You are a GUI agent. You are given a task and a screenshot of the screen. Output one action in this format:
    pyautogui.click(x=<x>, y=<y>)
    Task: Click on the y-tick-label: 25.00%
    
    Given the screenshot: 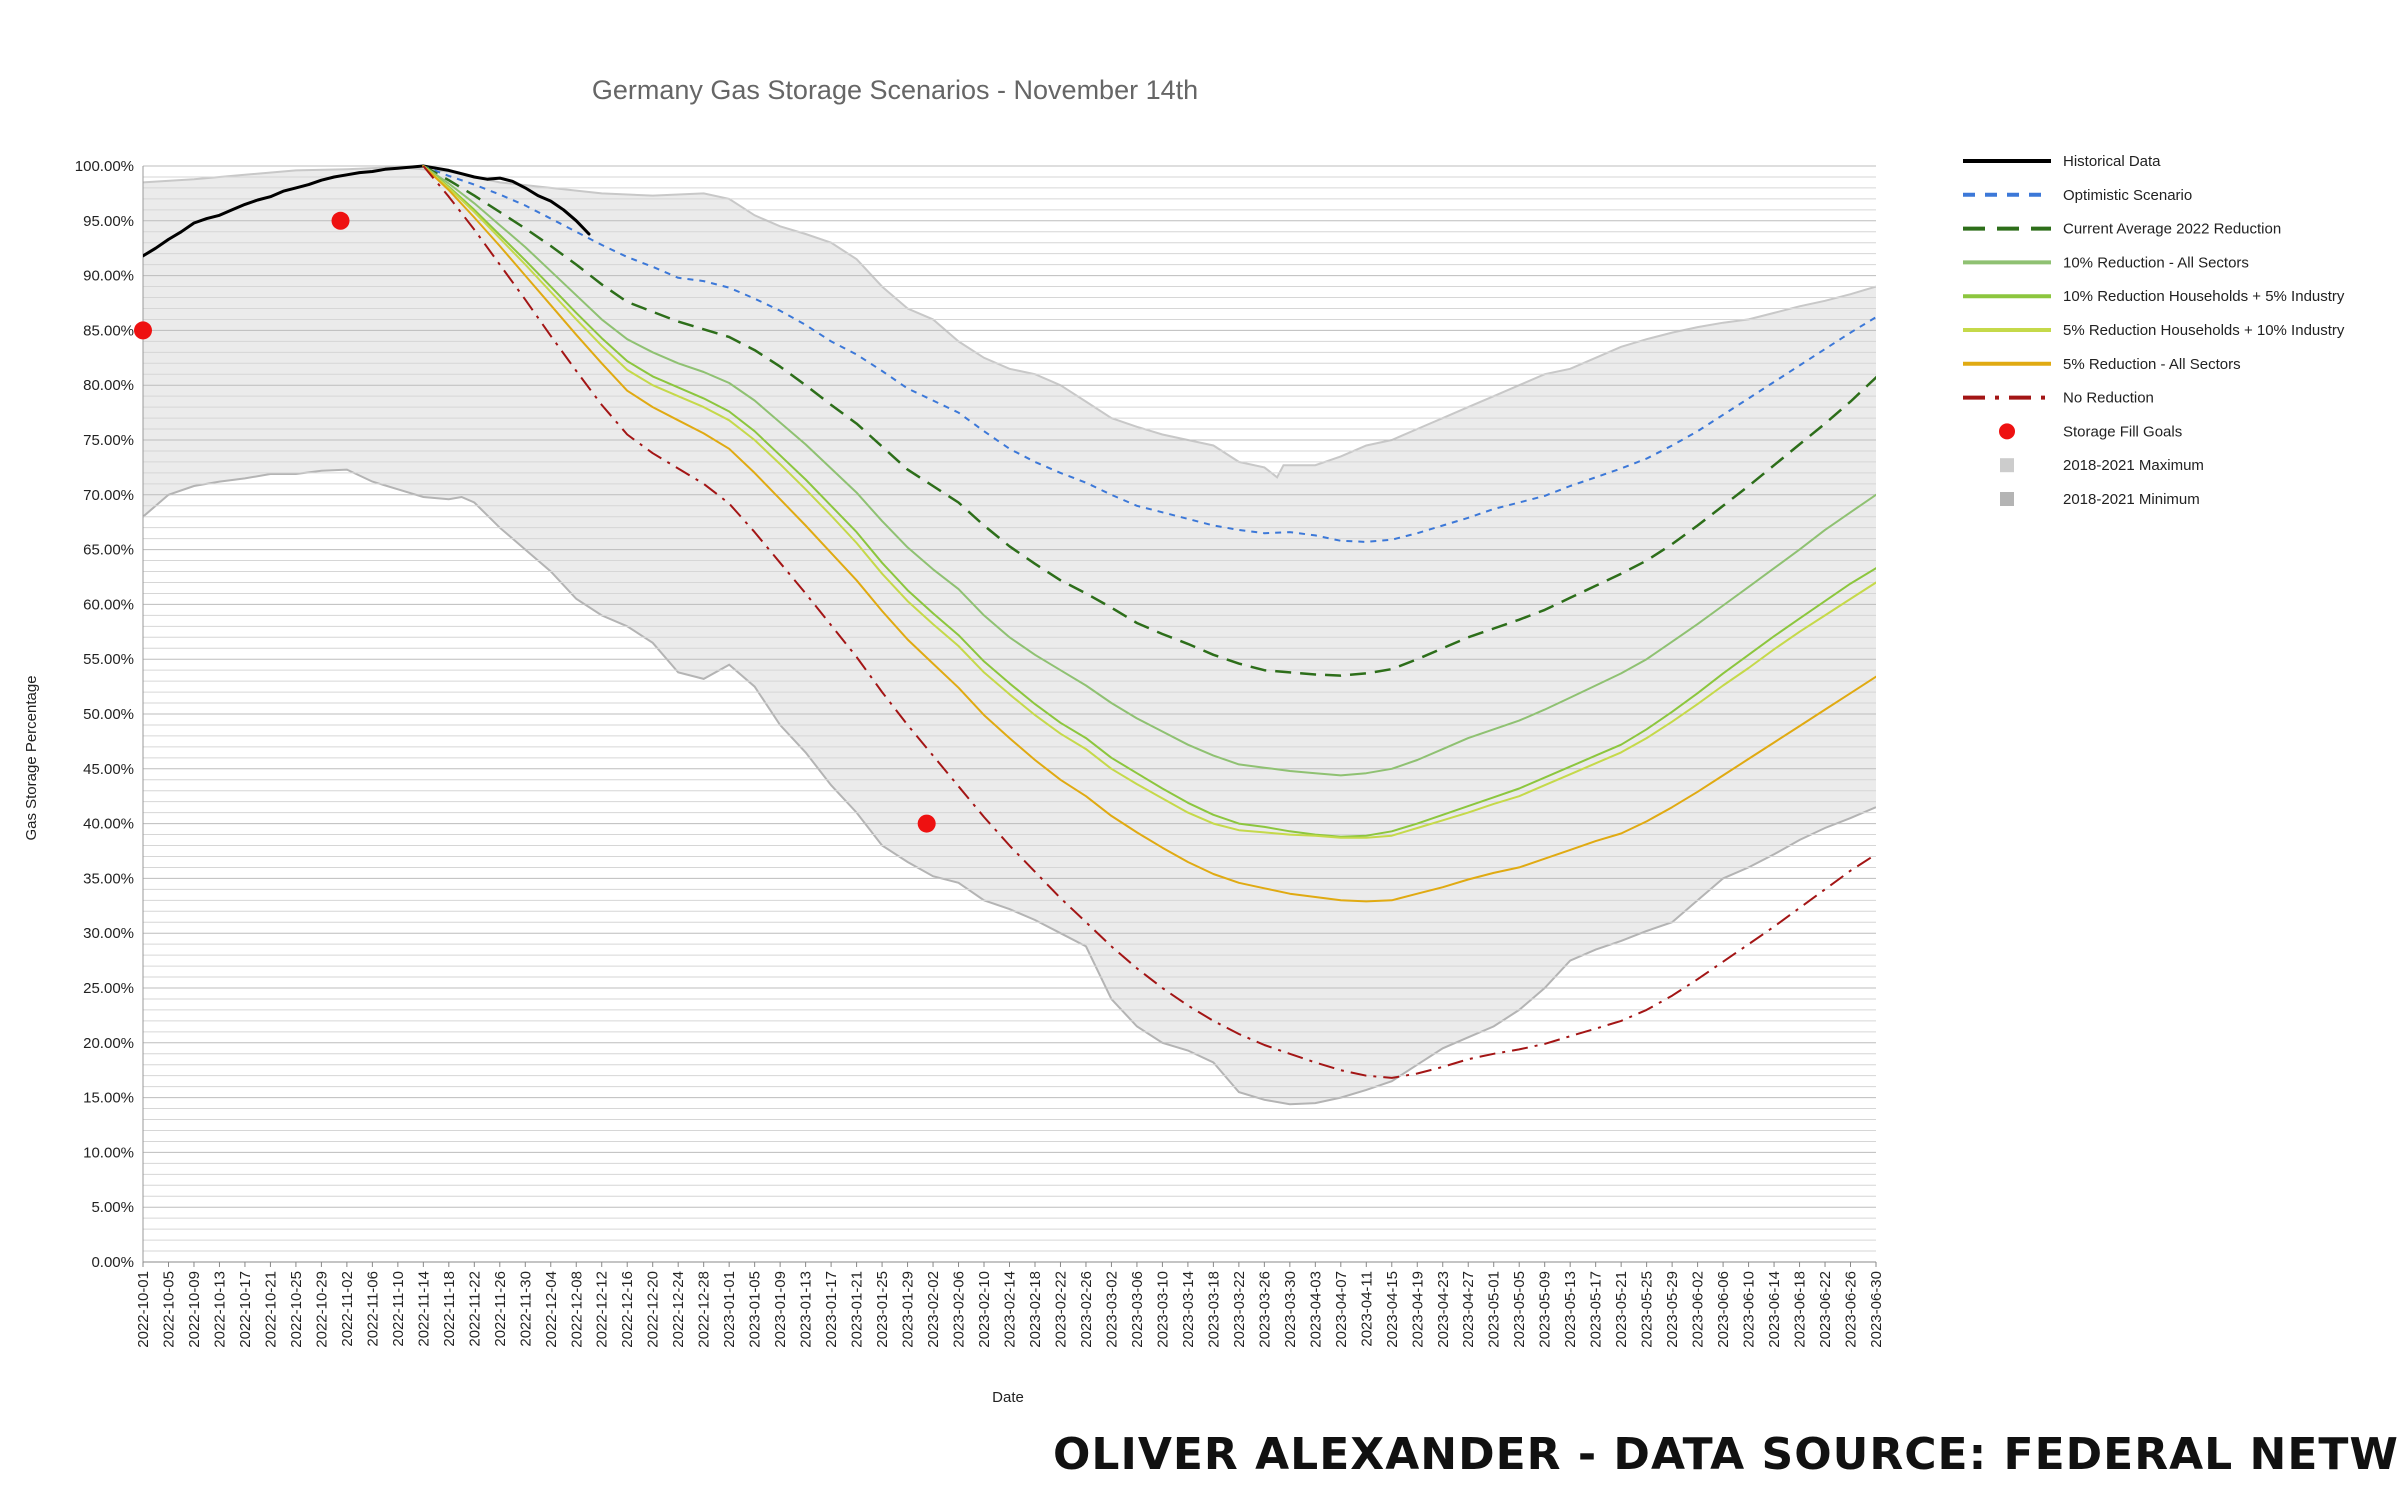 What is the action you would take?
    pyautogui.click(x=108, y=988)
    